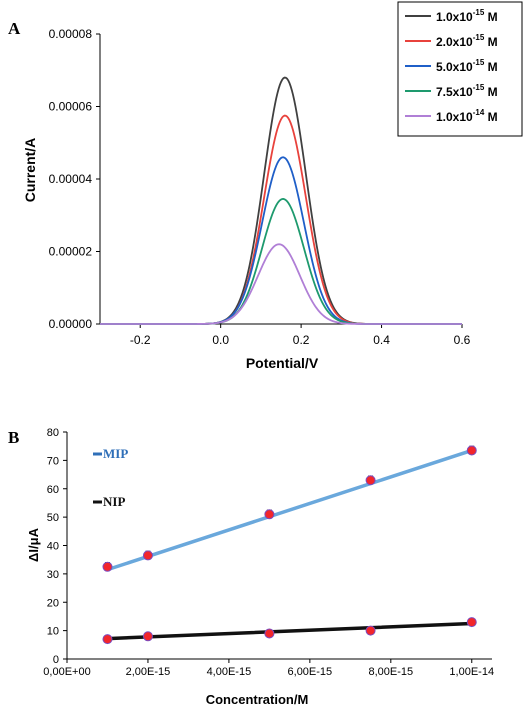 The height and width of the screenshot is (718, 525). I want to click on panel-b-mip-trendline, so click(289, 510).